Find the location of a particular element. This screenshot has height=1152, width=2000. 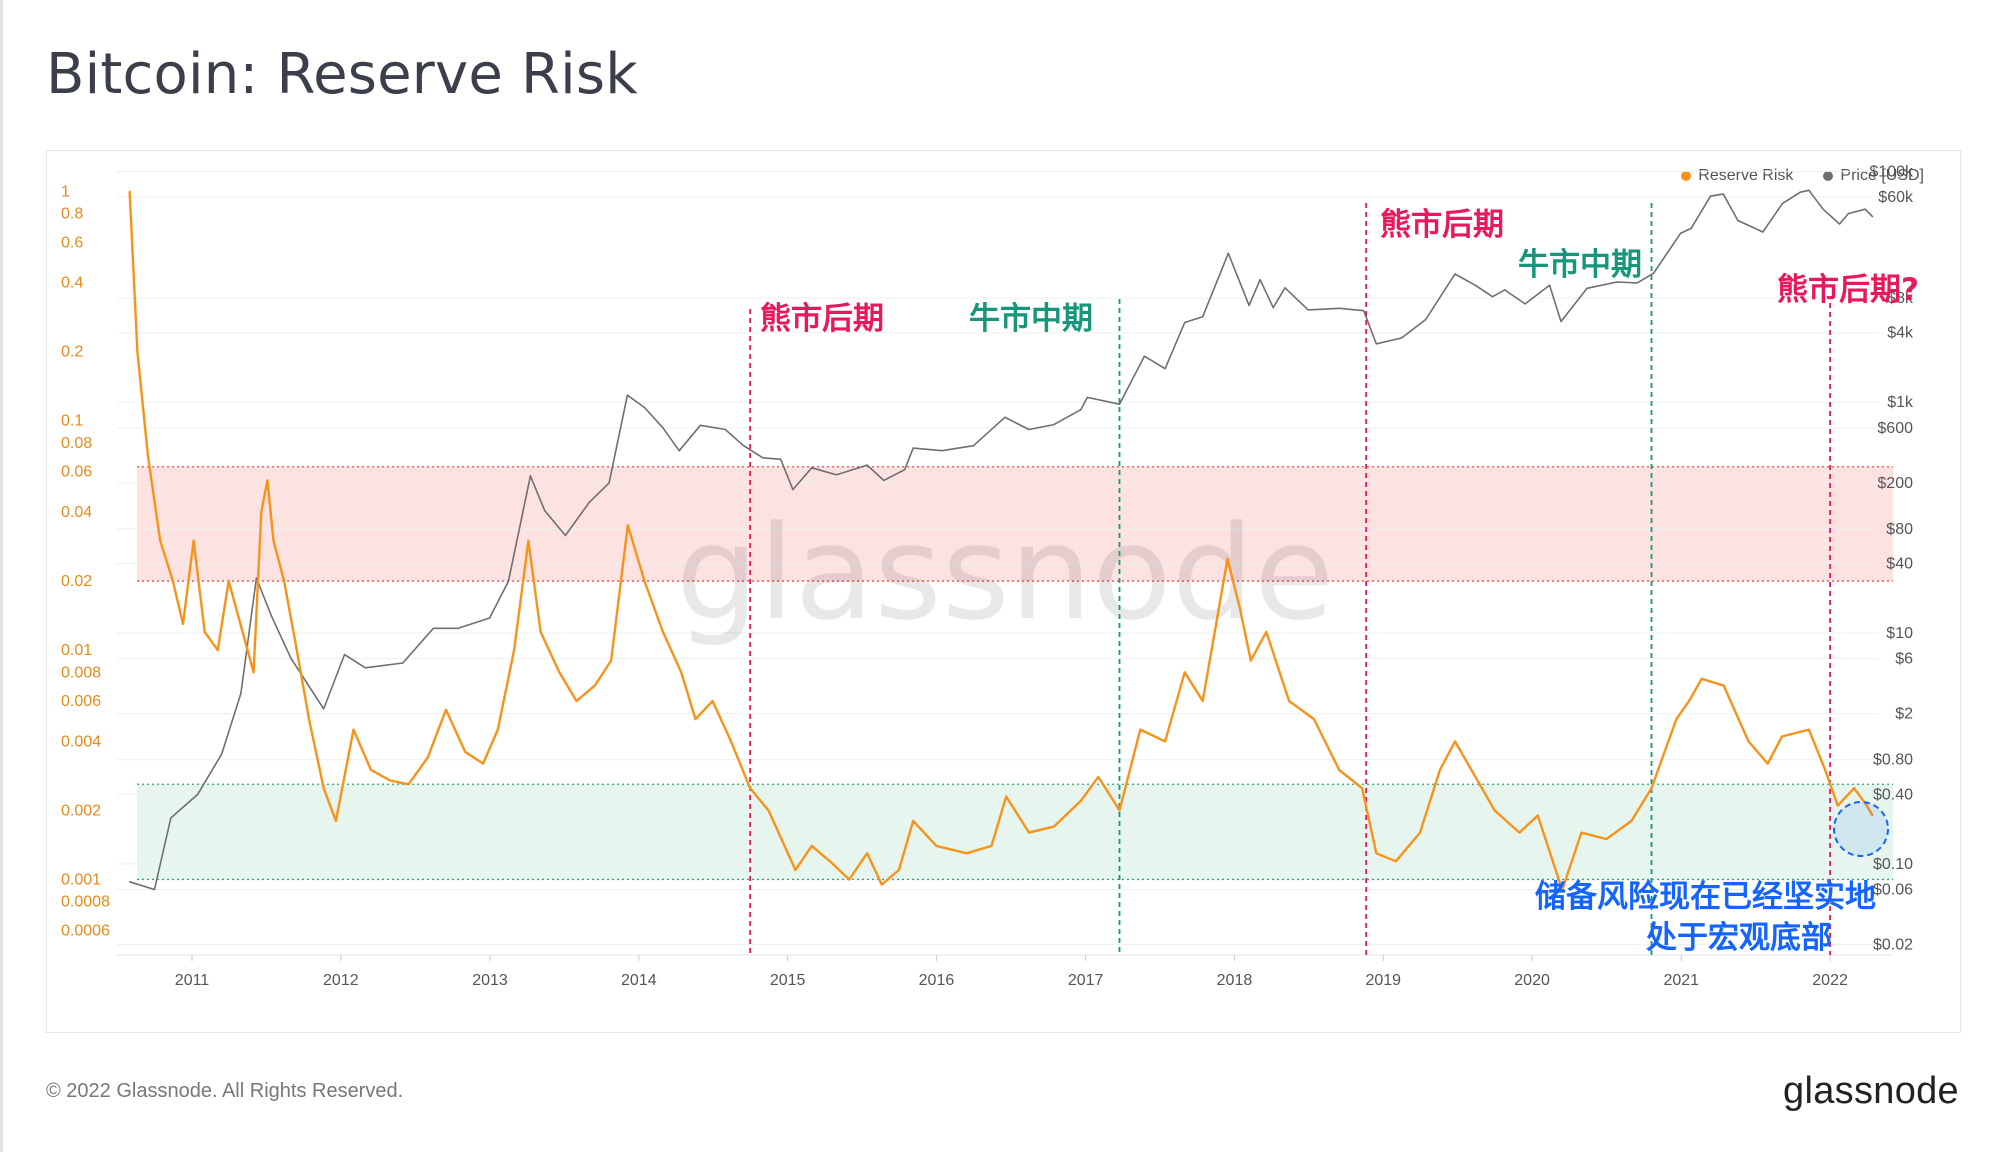

right-axis-tick-label: $0.02 is located at coordinates (1893, 945).